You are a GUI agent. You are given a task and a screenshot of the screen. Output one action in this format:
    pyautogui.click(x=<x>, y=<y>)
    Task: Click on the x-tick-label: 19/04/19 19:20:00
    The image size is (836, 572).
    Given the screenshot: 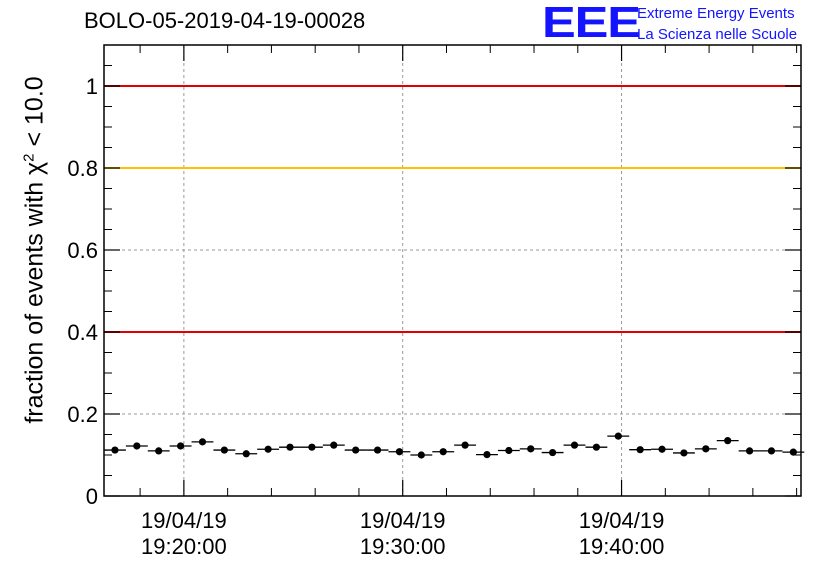 What is the action you would take?
    pyautogui.click(x=184, y=534)
    